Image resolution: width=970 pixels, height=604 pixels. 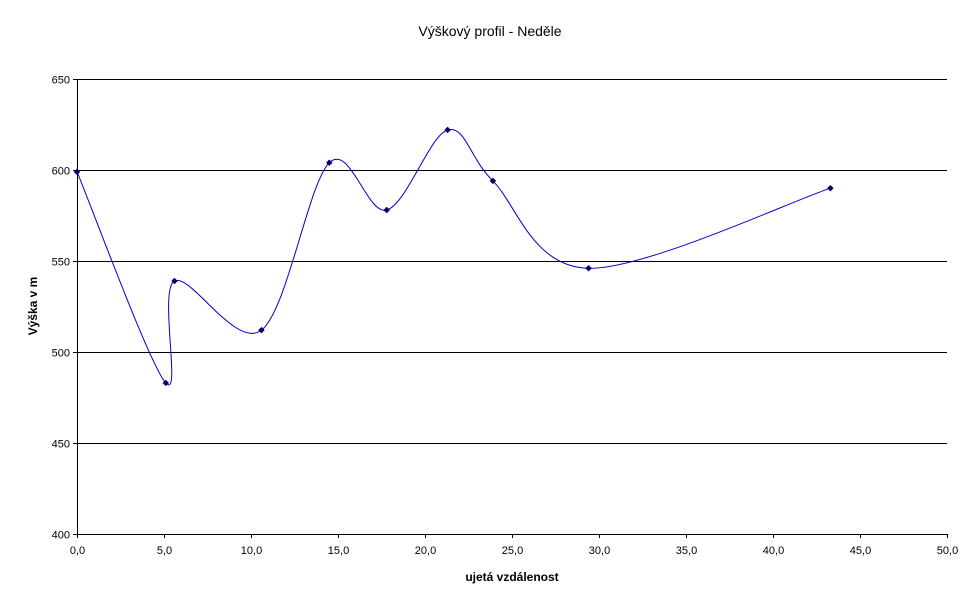 I want to click on x-tick-label: 5,0, so click(x=164, y=551).